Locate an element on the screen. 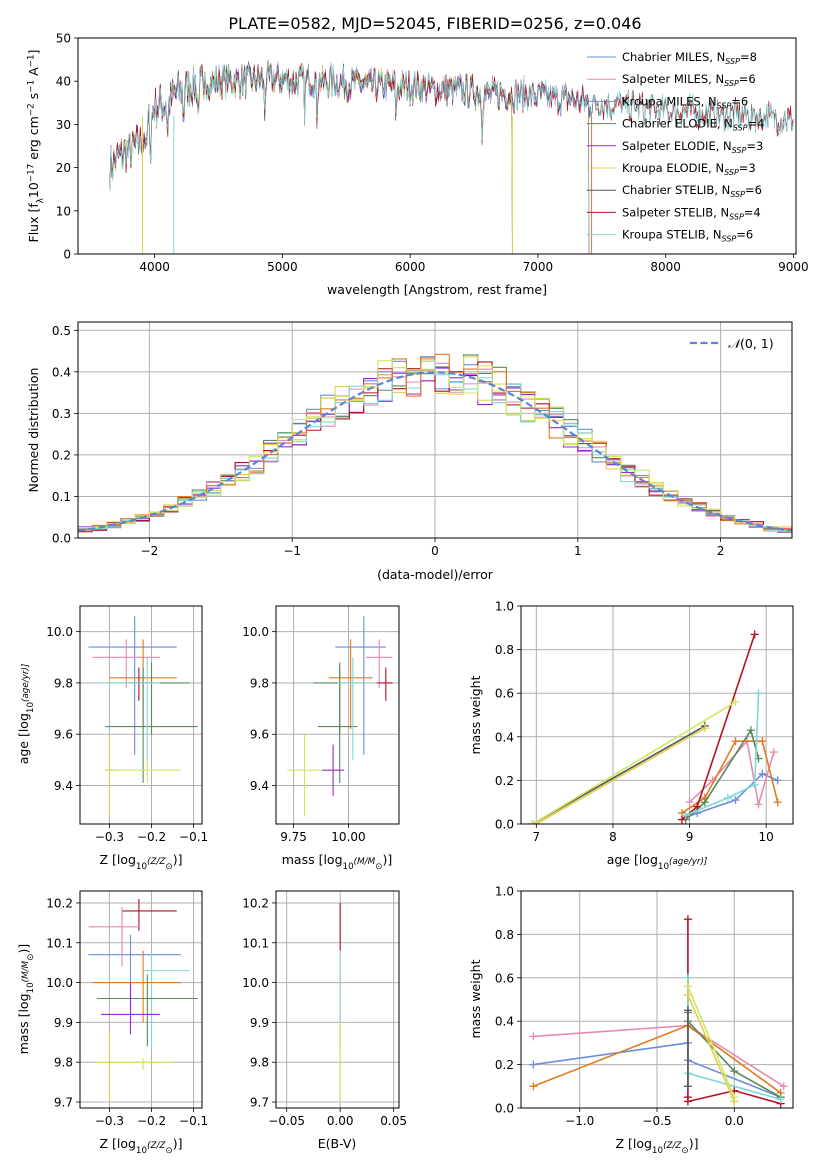 Image resolution: width=819 pixels, height=1170 pixels. x-tick-label: −1 is located at coordinates (292, 551).